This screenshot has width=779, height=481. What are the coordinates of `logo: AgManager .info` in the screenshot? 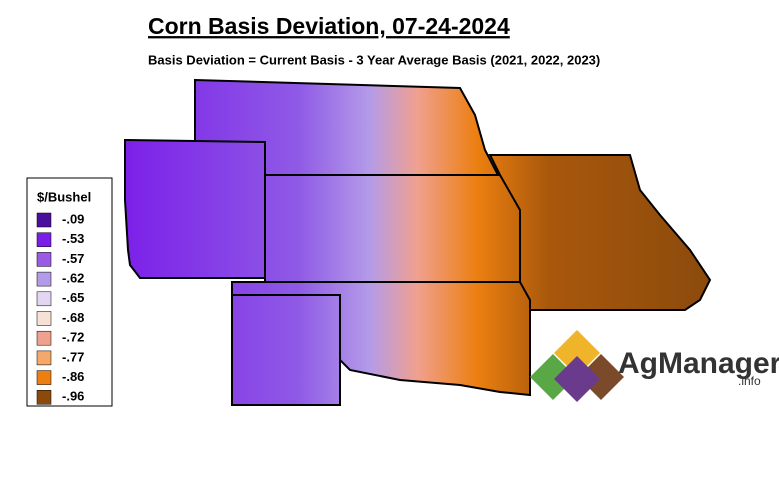 It's located at (654, 366).